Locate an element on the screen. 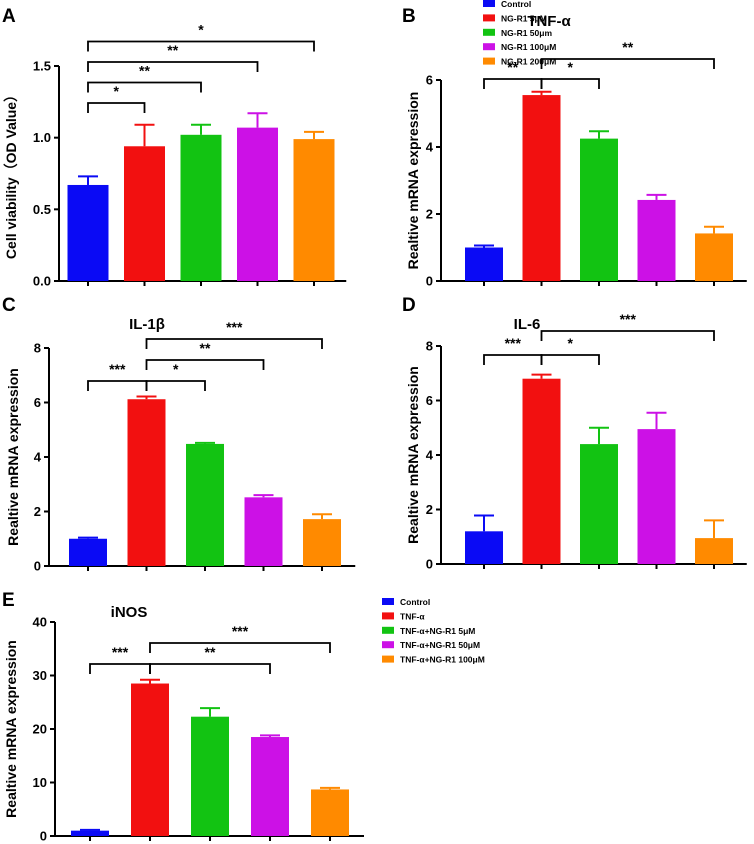 This screenshot has height=844, width=754. legend-entry: NG-R1 200μM is located at coordinates (528, 62).